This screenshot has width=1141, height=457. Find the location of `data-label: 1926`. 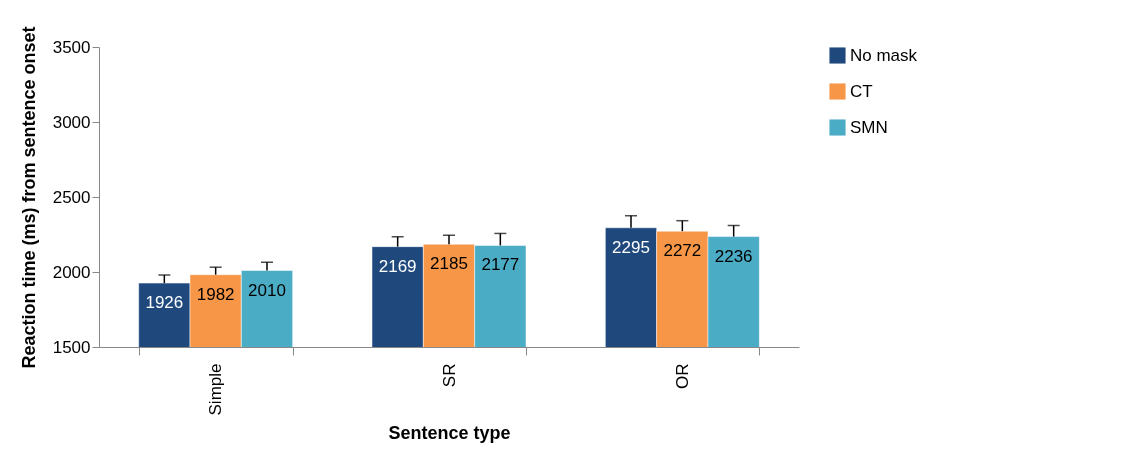

data-label: 1926 is located at coordinates (164, 303).